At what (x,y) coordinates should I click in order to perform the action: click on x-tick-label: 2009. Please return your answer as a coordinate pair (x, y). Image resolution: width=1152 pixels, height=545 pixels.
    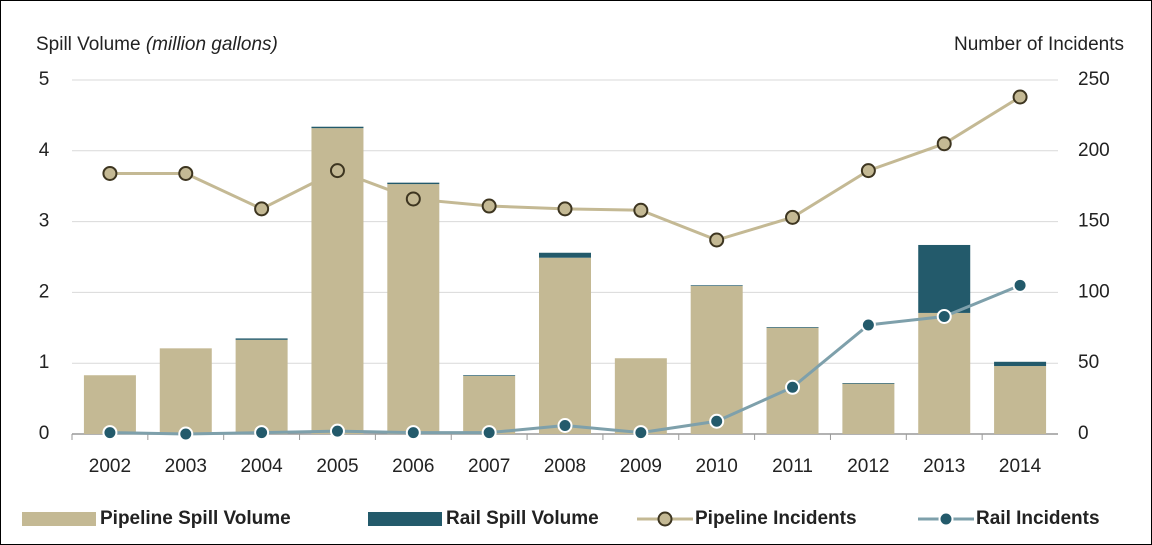
    Looking at the image, I should click on (641, 466).